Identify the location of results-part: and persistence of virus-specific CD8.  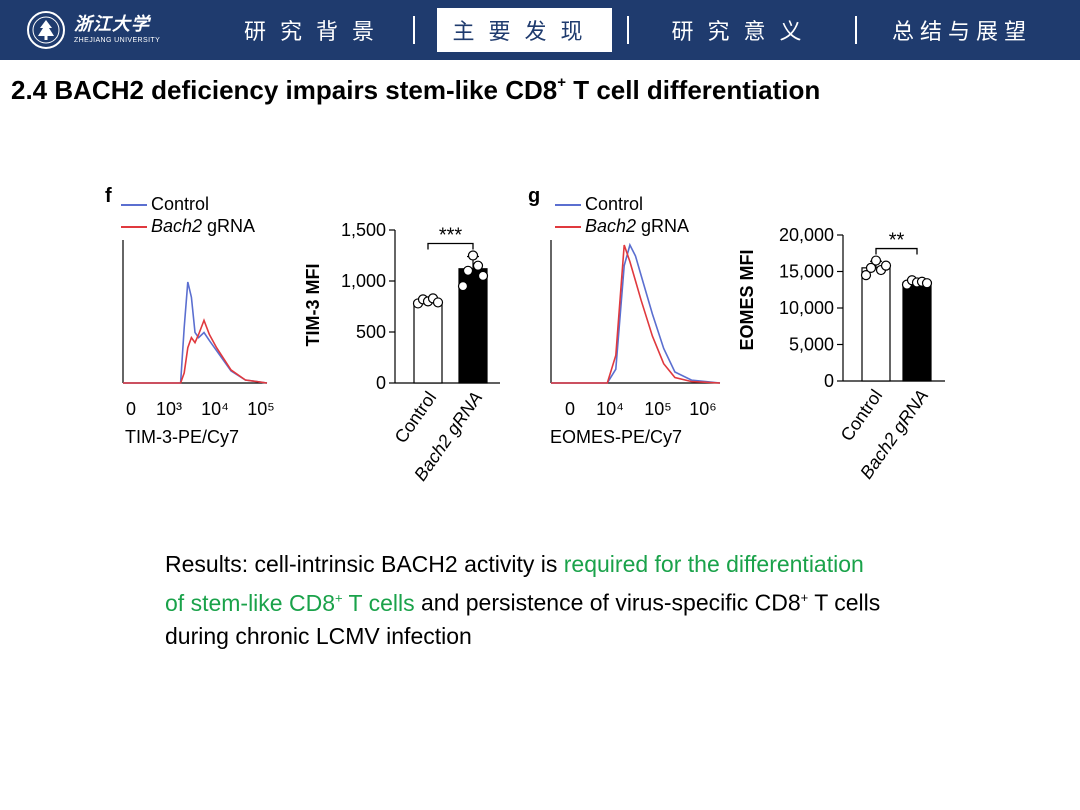
(607, 602).